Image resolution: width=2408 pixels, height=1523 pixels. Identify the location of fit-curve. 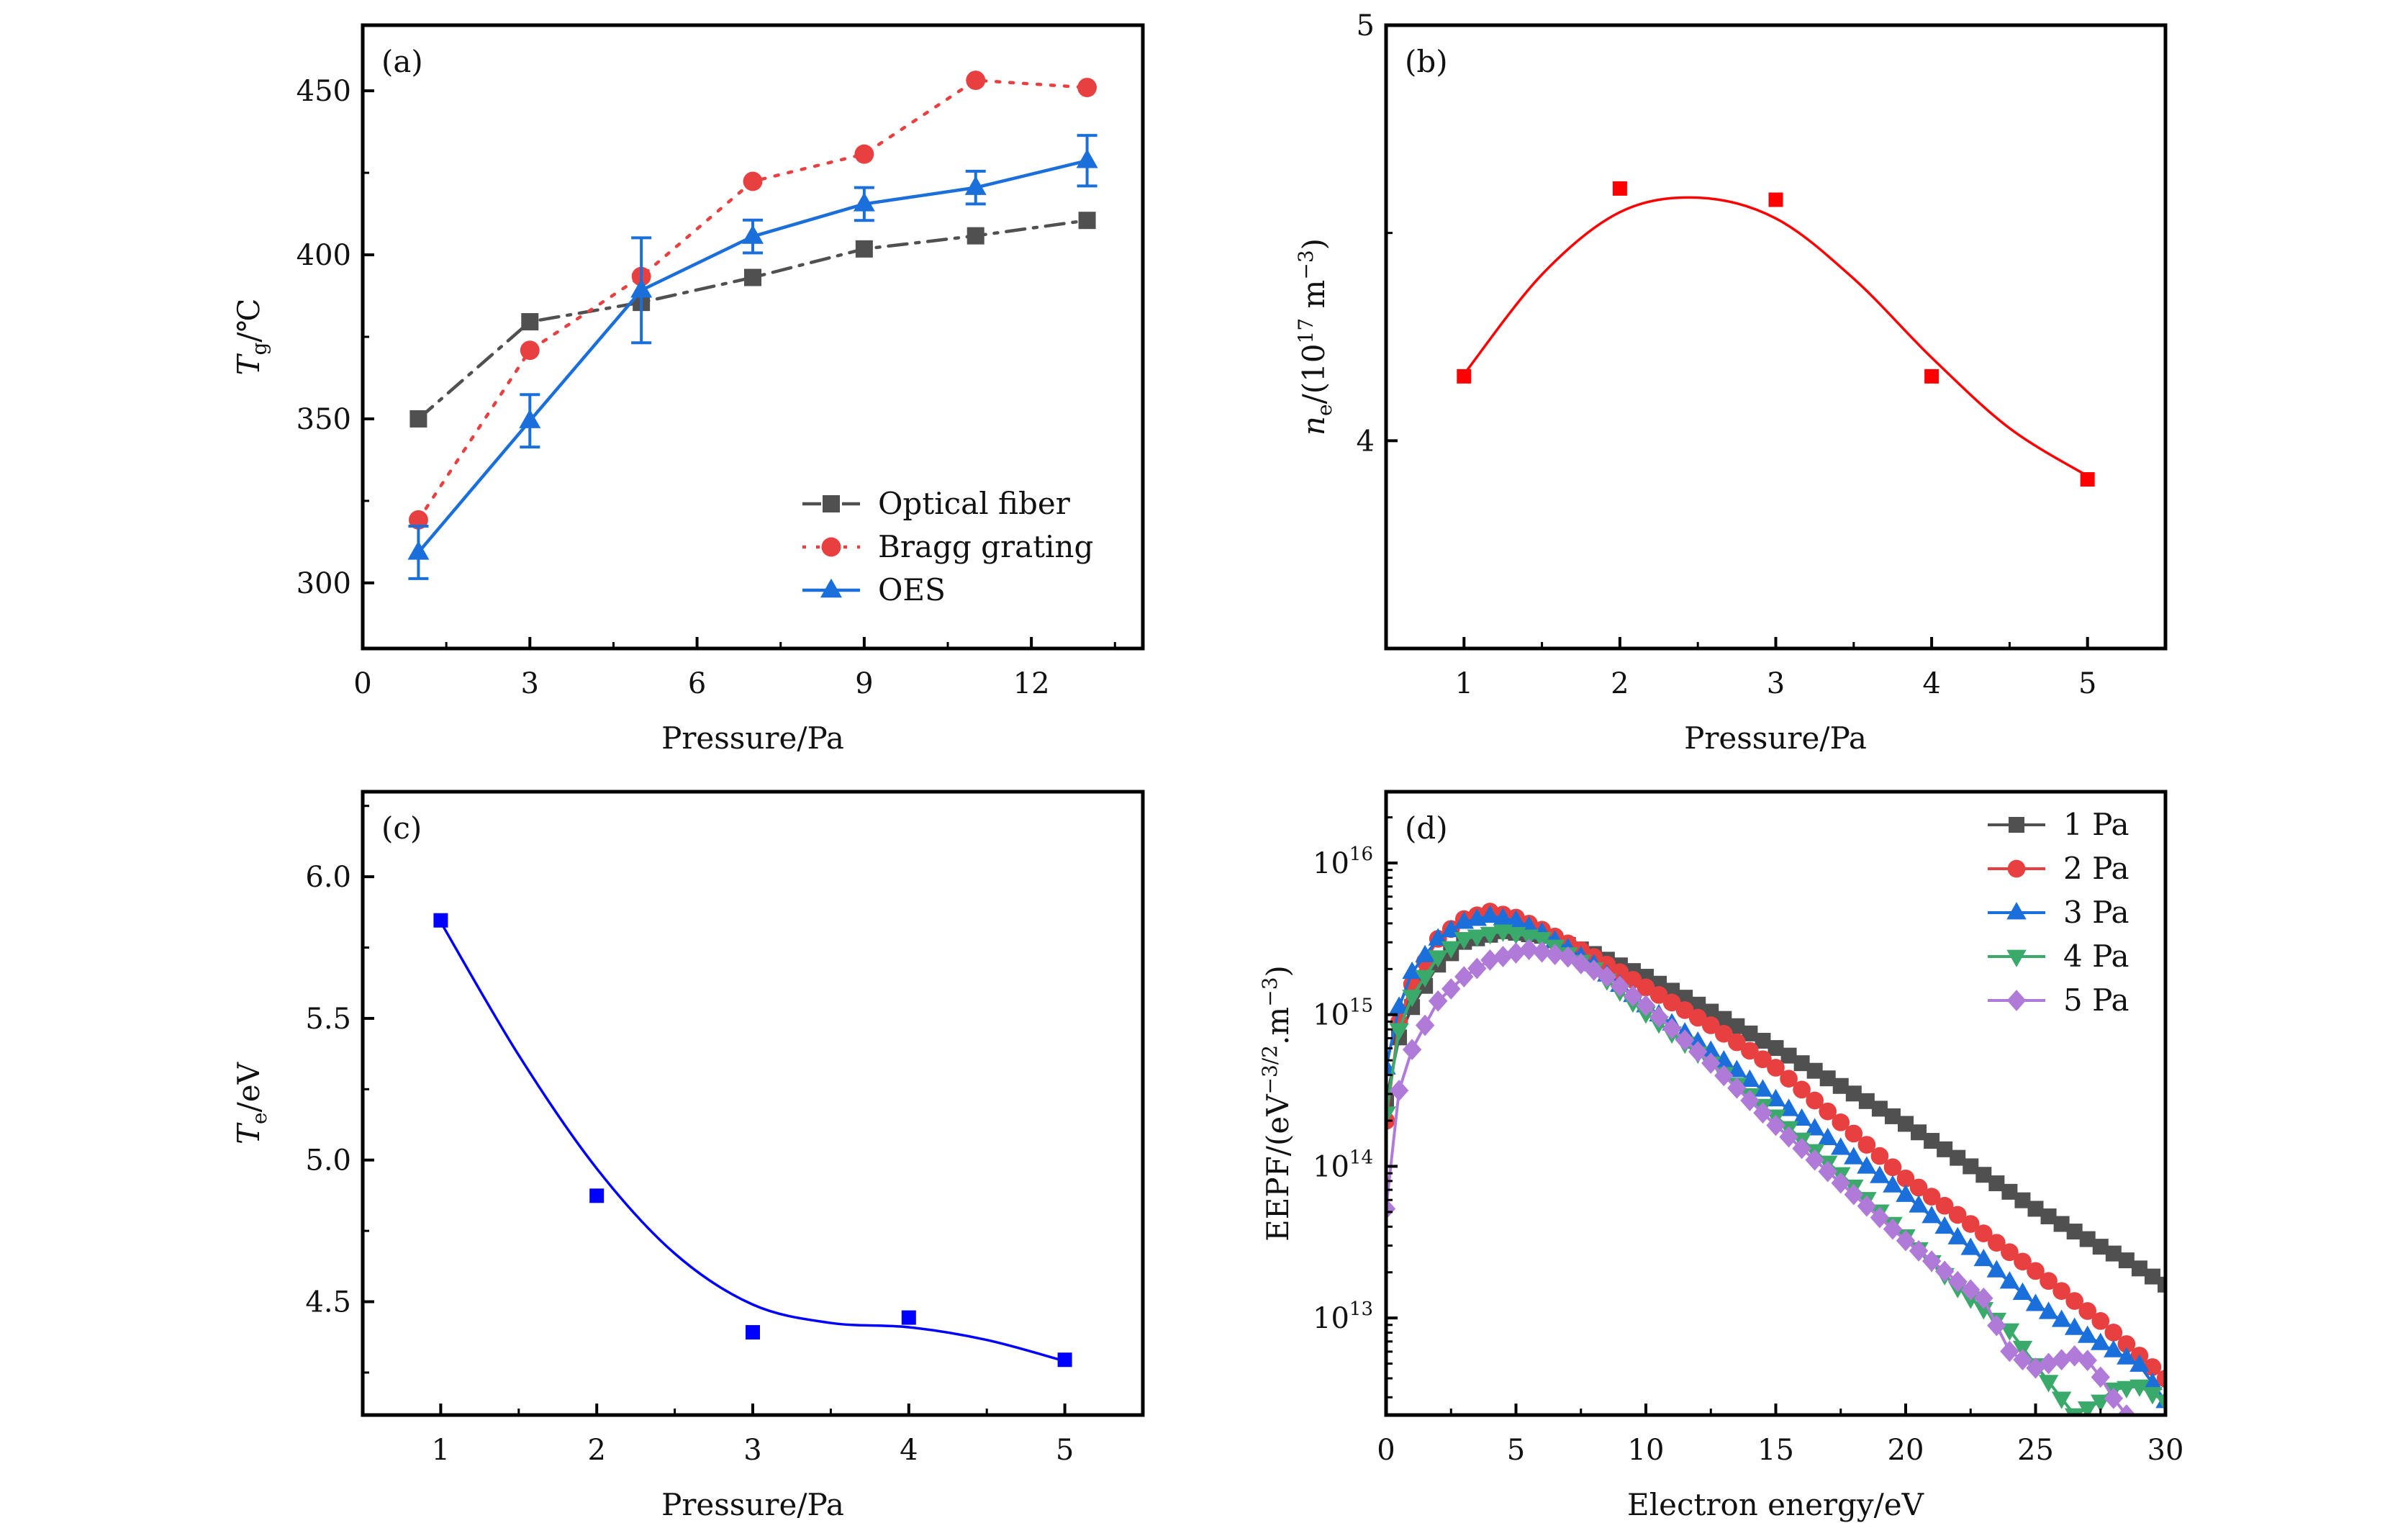
(1775, 336).